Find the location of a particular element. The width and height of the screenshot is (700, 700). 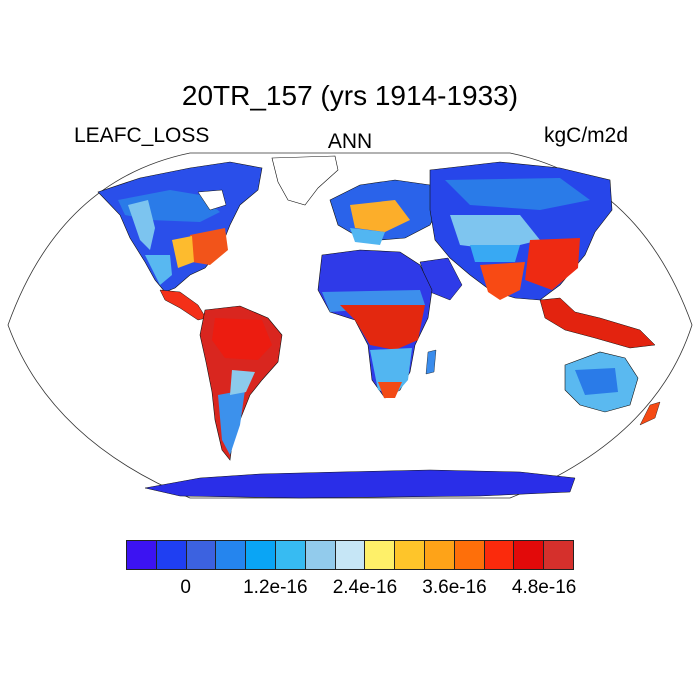

landmass-antarctica is located at coordinates (360, 484).